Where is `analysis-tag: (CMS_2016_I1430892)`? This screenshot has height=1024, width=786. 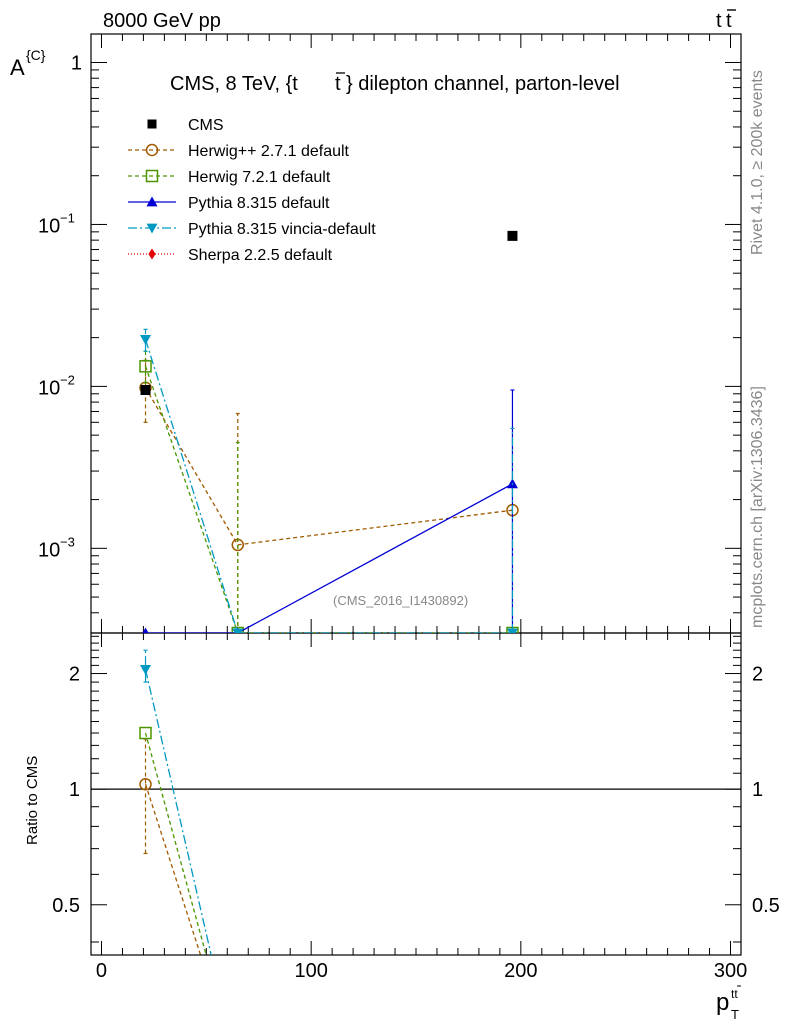
analysis-tag: (CMS_2016_I1430892) is located at coordinates (400, 600).